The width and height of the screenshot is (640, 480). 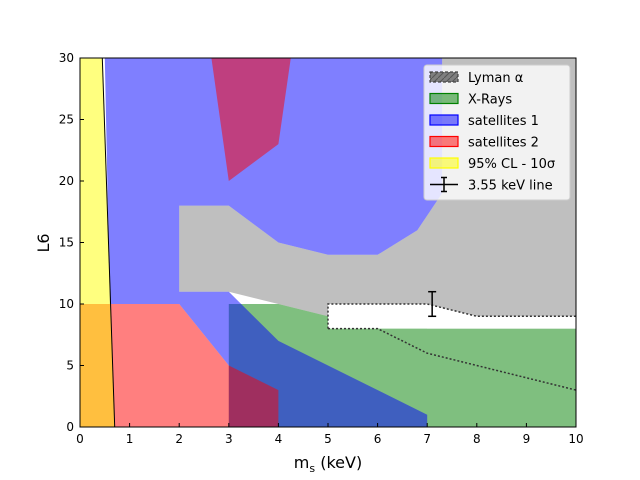 I want to click on y-tick-label-30: 30, so click(x=66, y=58).